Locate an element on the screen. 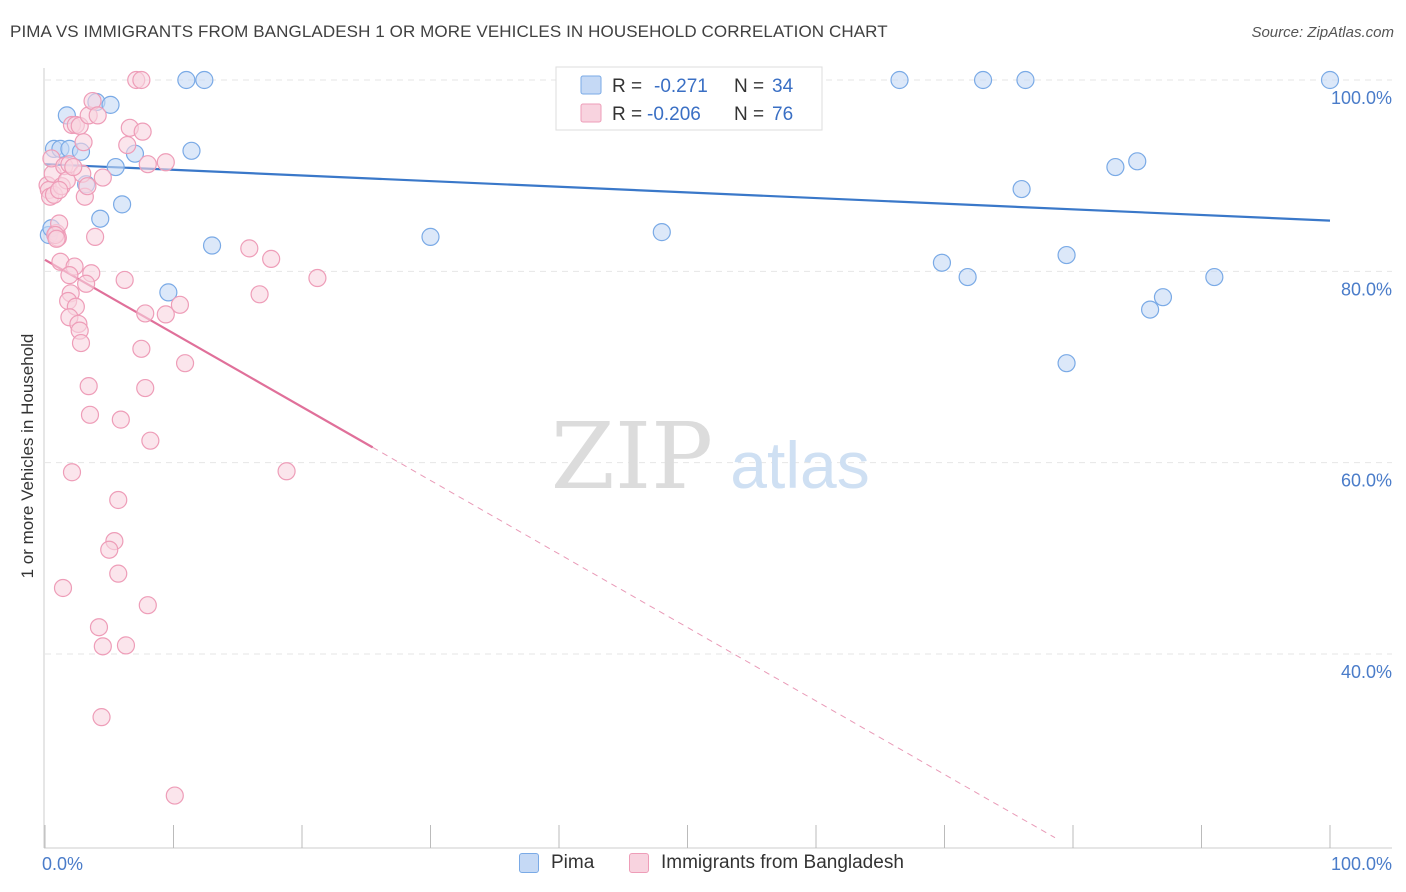 The height and width of the screenshot is (892, 1406). legend-r-label-bangladesh: R = is located at coordinates (627, 114).